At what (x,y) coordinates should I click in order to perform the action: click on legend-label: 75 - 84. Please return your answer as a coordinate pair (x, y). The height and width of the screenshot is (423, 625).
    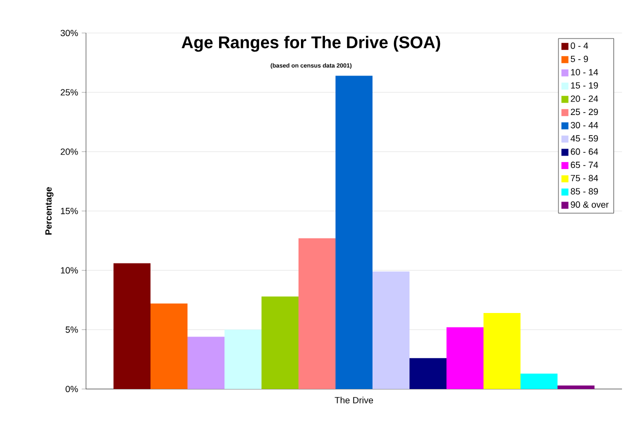
    Looking at the image, I should click on (584, 178).